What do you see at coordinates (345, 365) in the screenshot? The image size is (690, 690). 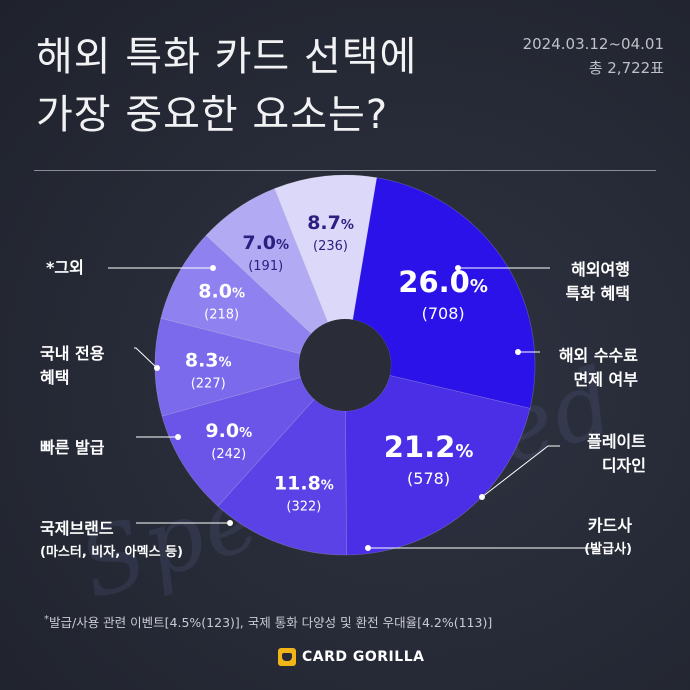 I see `donut-hole` at bounding box center [345, 365].